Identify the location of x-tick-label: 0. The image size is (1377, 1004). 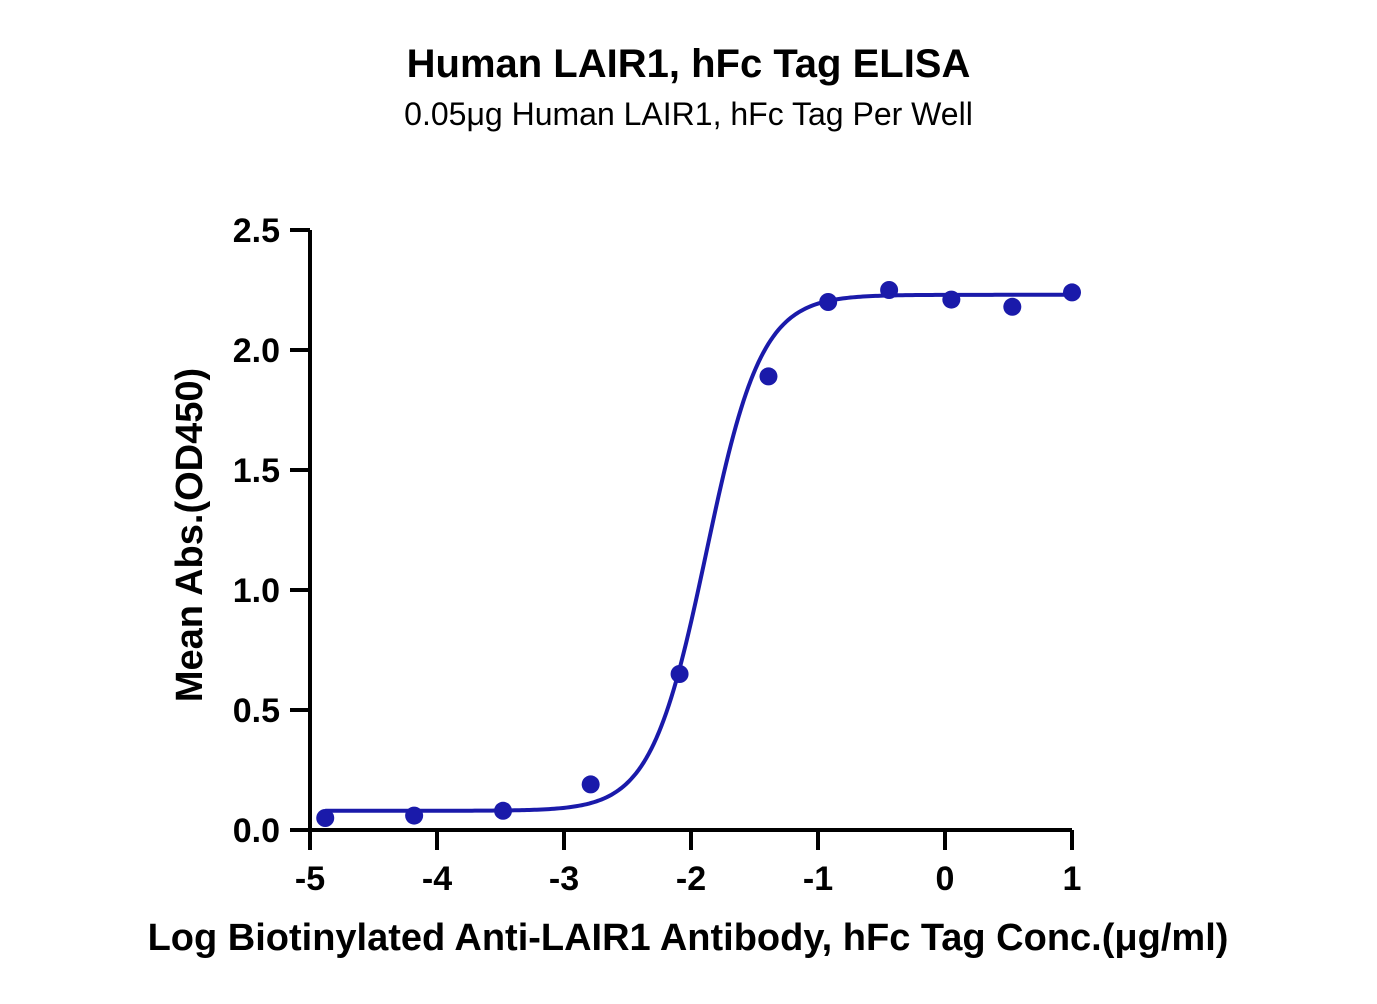
(945, 879).